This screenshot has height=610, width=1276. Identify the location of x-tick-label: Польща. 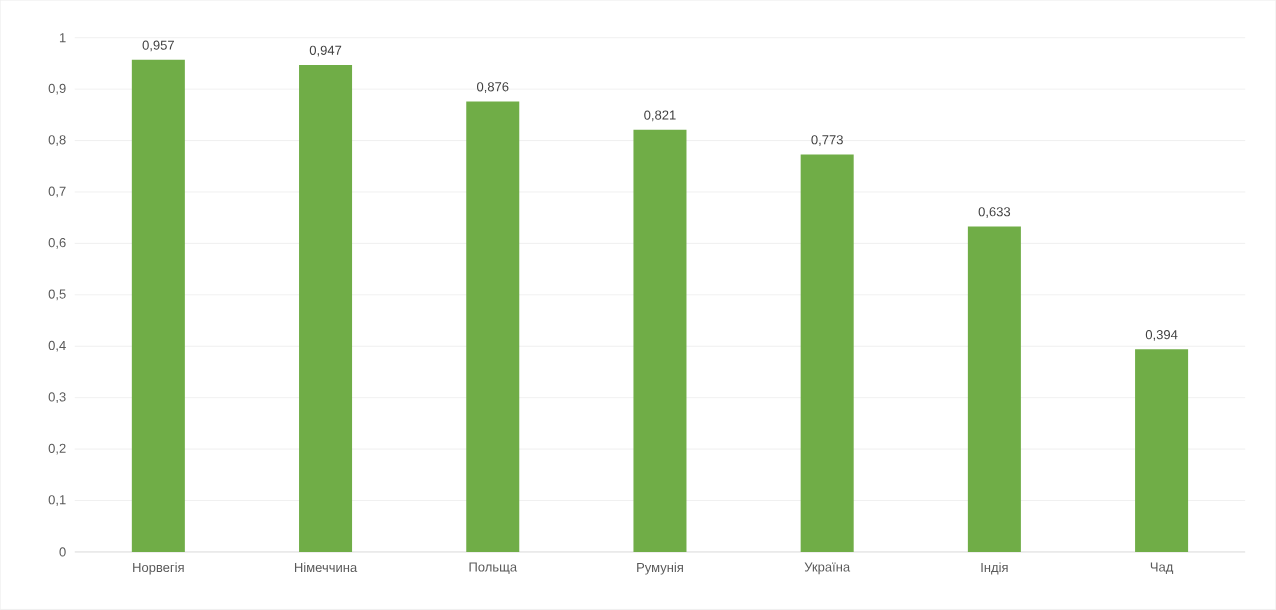
(493, 568).